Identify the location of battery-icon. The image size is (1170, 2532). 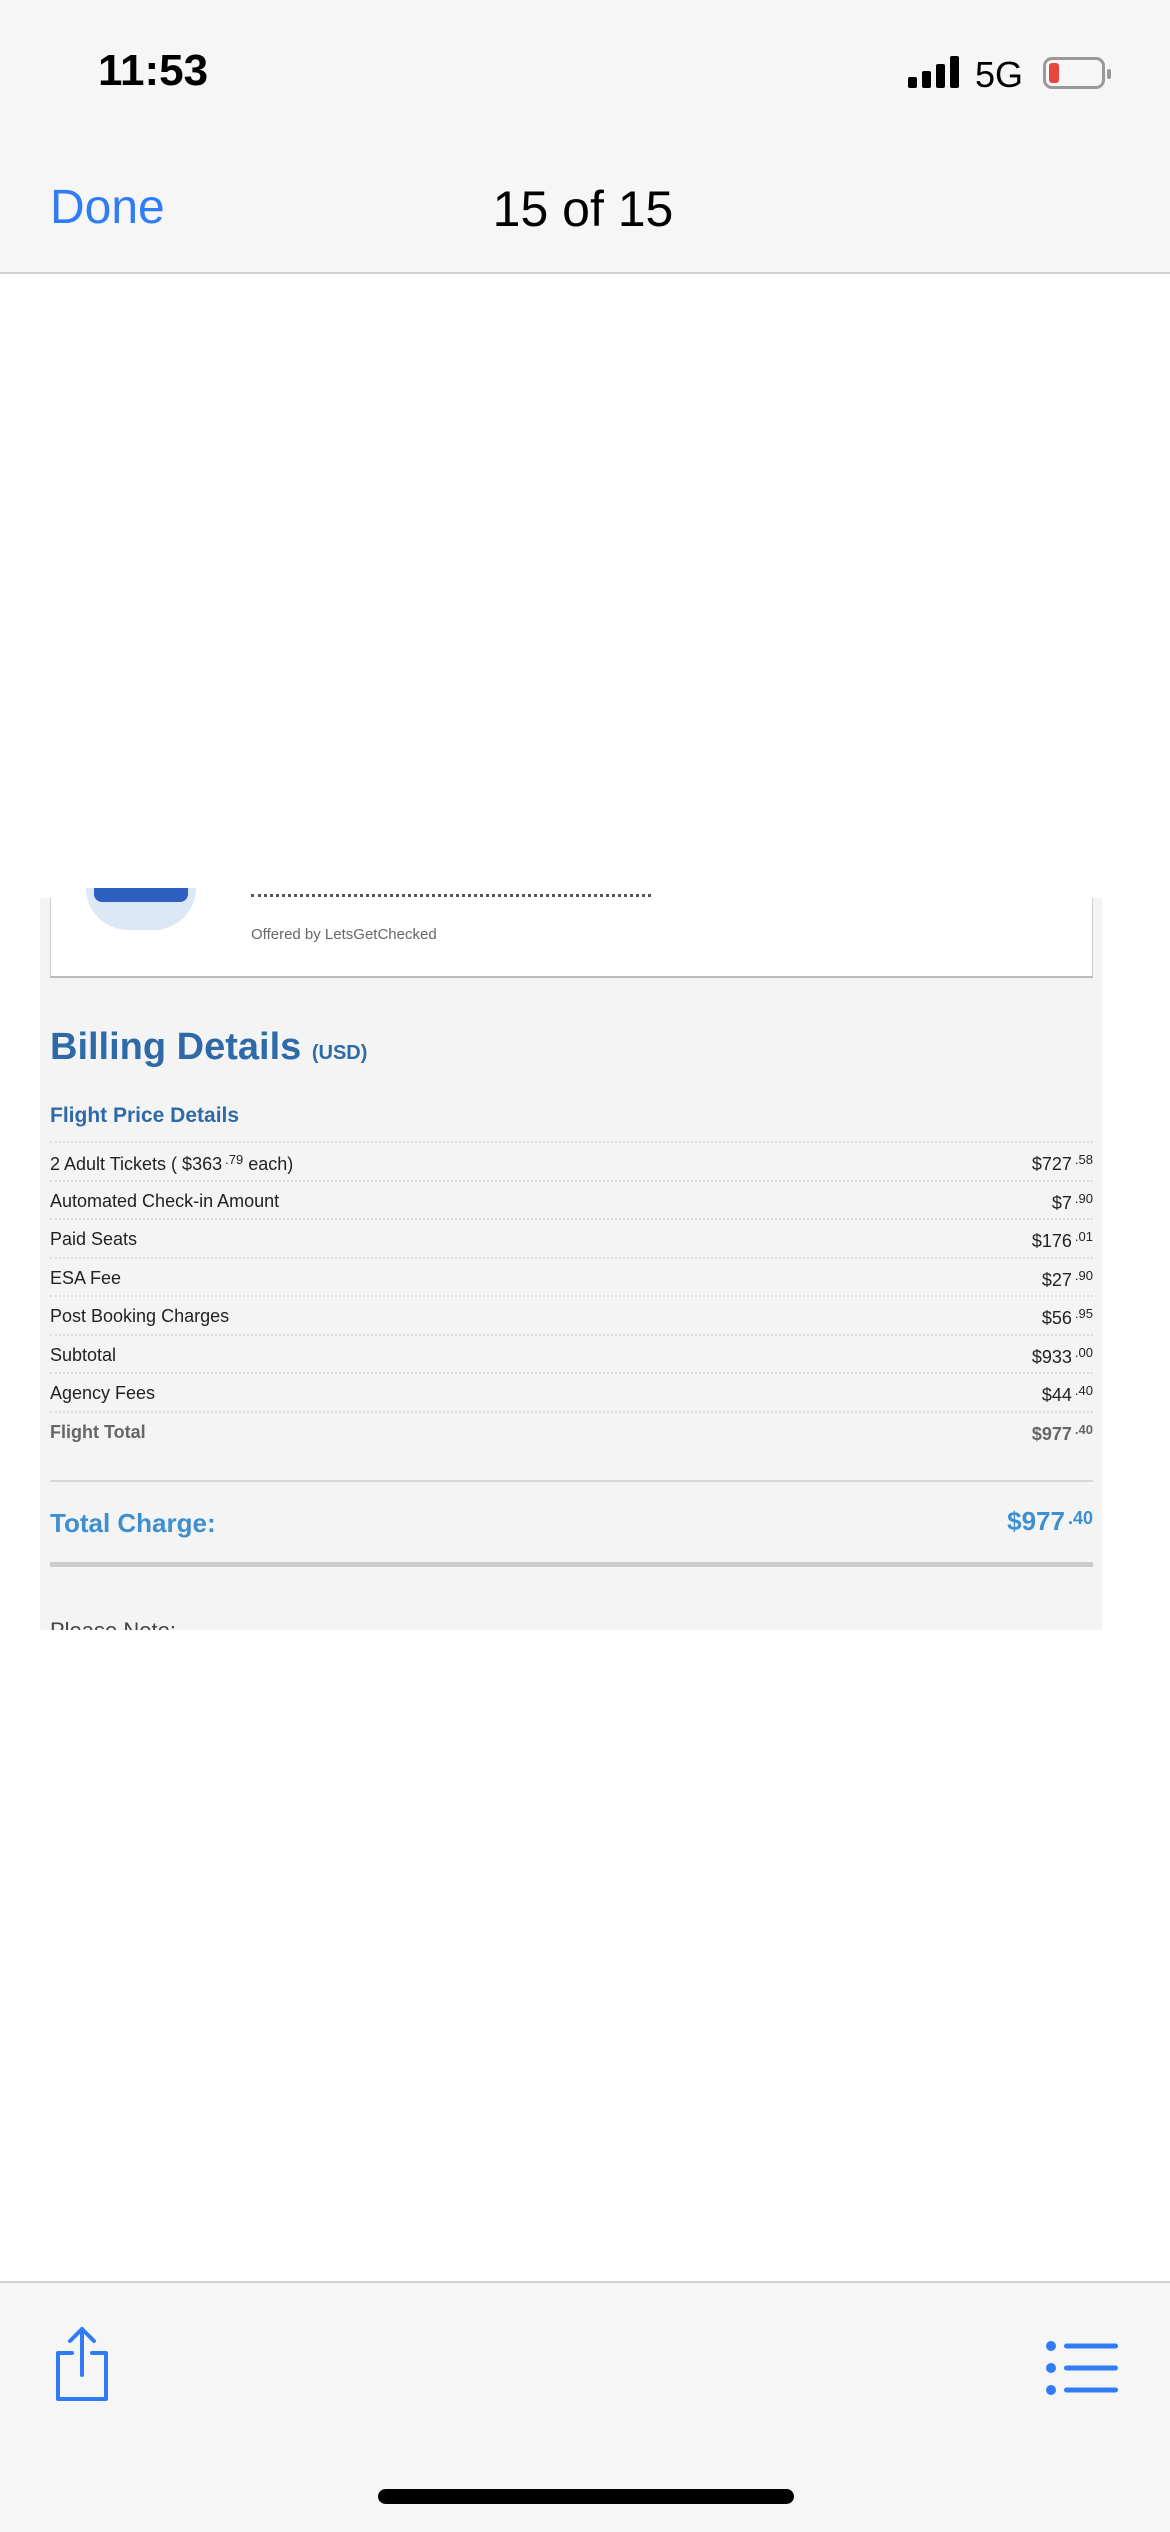
(1077, 73).